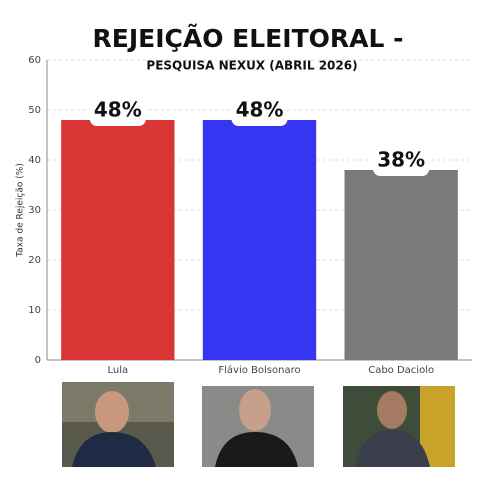 The width and height of the screenshot is (500, 500). What do you see at coordinates (401, 370) in the screenshot?
I see `x-tick-label: Cabo Daciolo` at bounding box center [401, 370].